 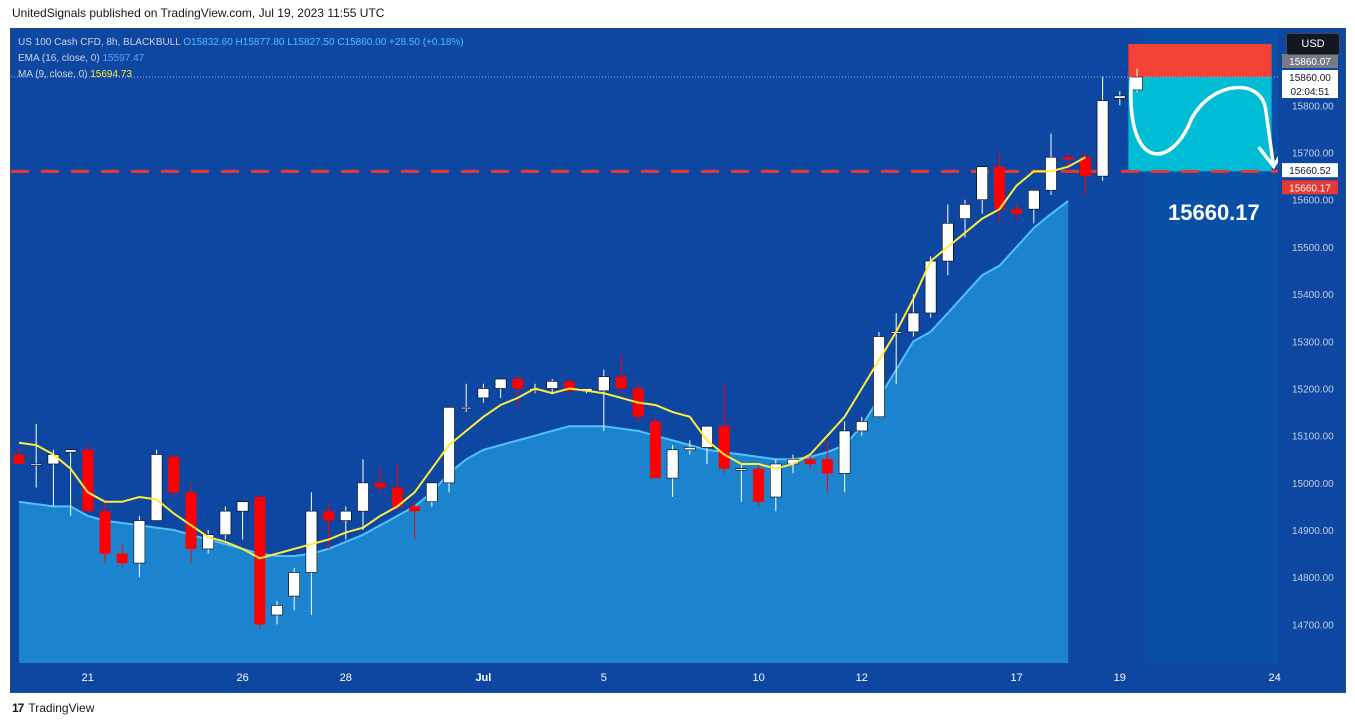 I want to click on legend-ma-row: MA (9, close, 0) 15694.73, so click(x=241, y=75).